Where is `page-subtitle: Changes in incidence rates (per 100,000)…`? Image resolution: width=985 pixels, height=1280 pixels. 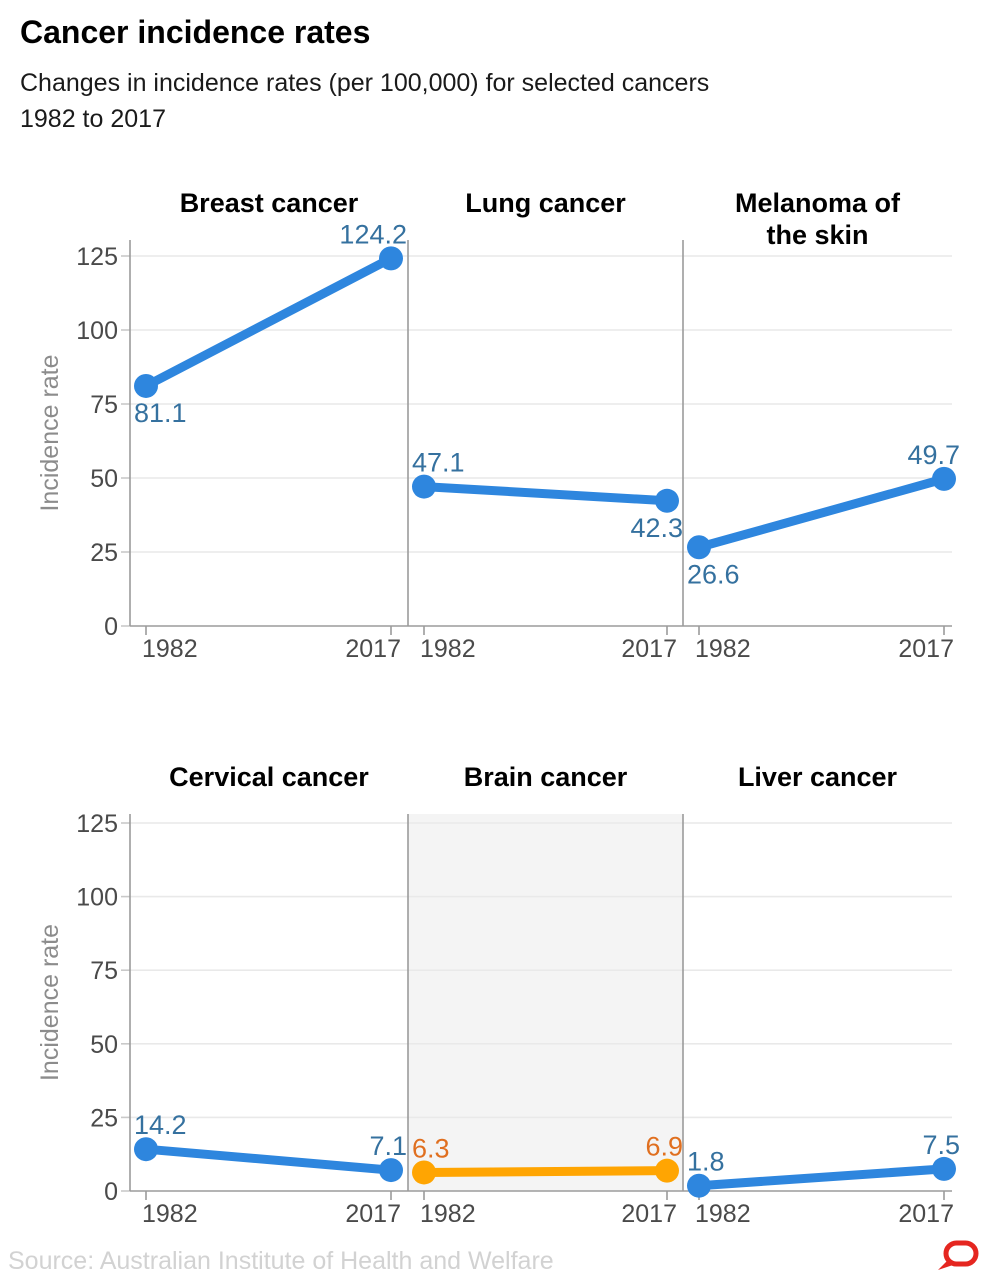 page-subtitle: Changes in incidence rates (per 100,000)… is located at coordinates (490, 101).